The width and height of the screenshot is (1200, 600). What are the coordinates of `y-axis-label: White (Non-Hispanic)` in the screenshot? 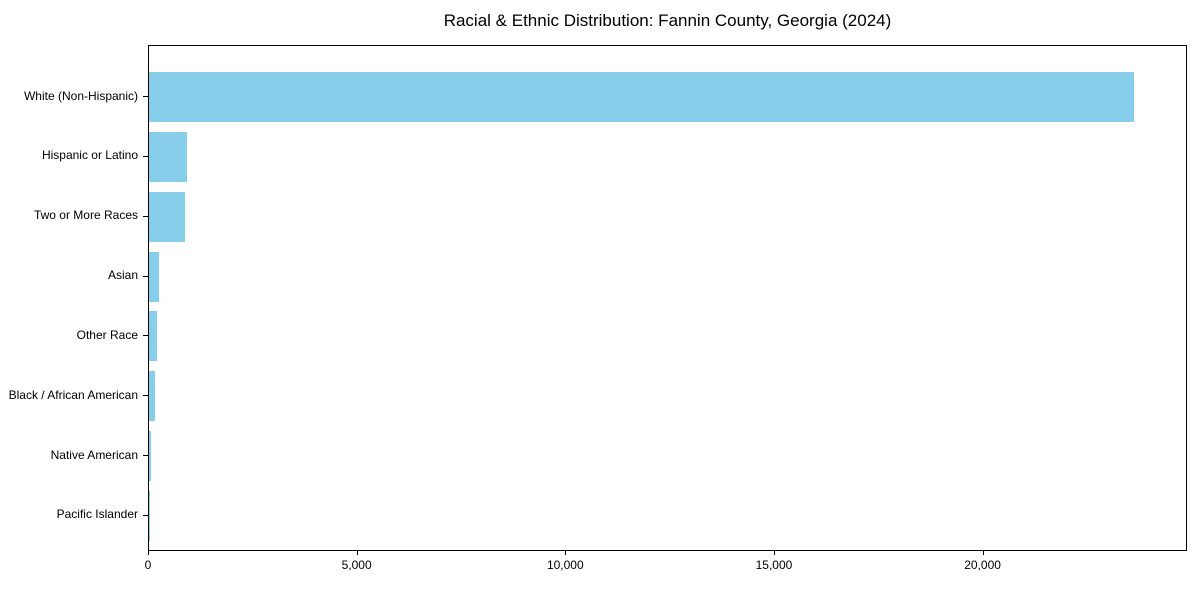 It's located at (80, 95).